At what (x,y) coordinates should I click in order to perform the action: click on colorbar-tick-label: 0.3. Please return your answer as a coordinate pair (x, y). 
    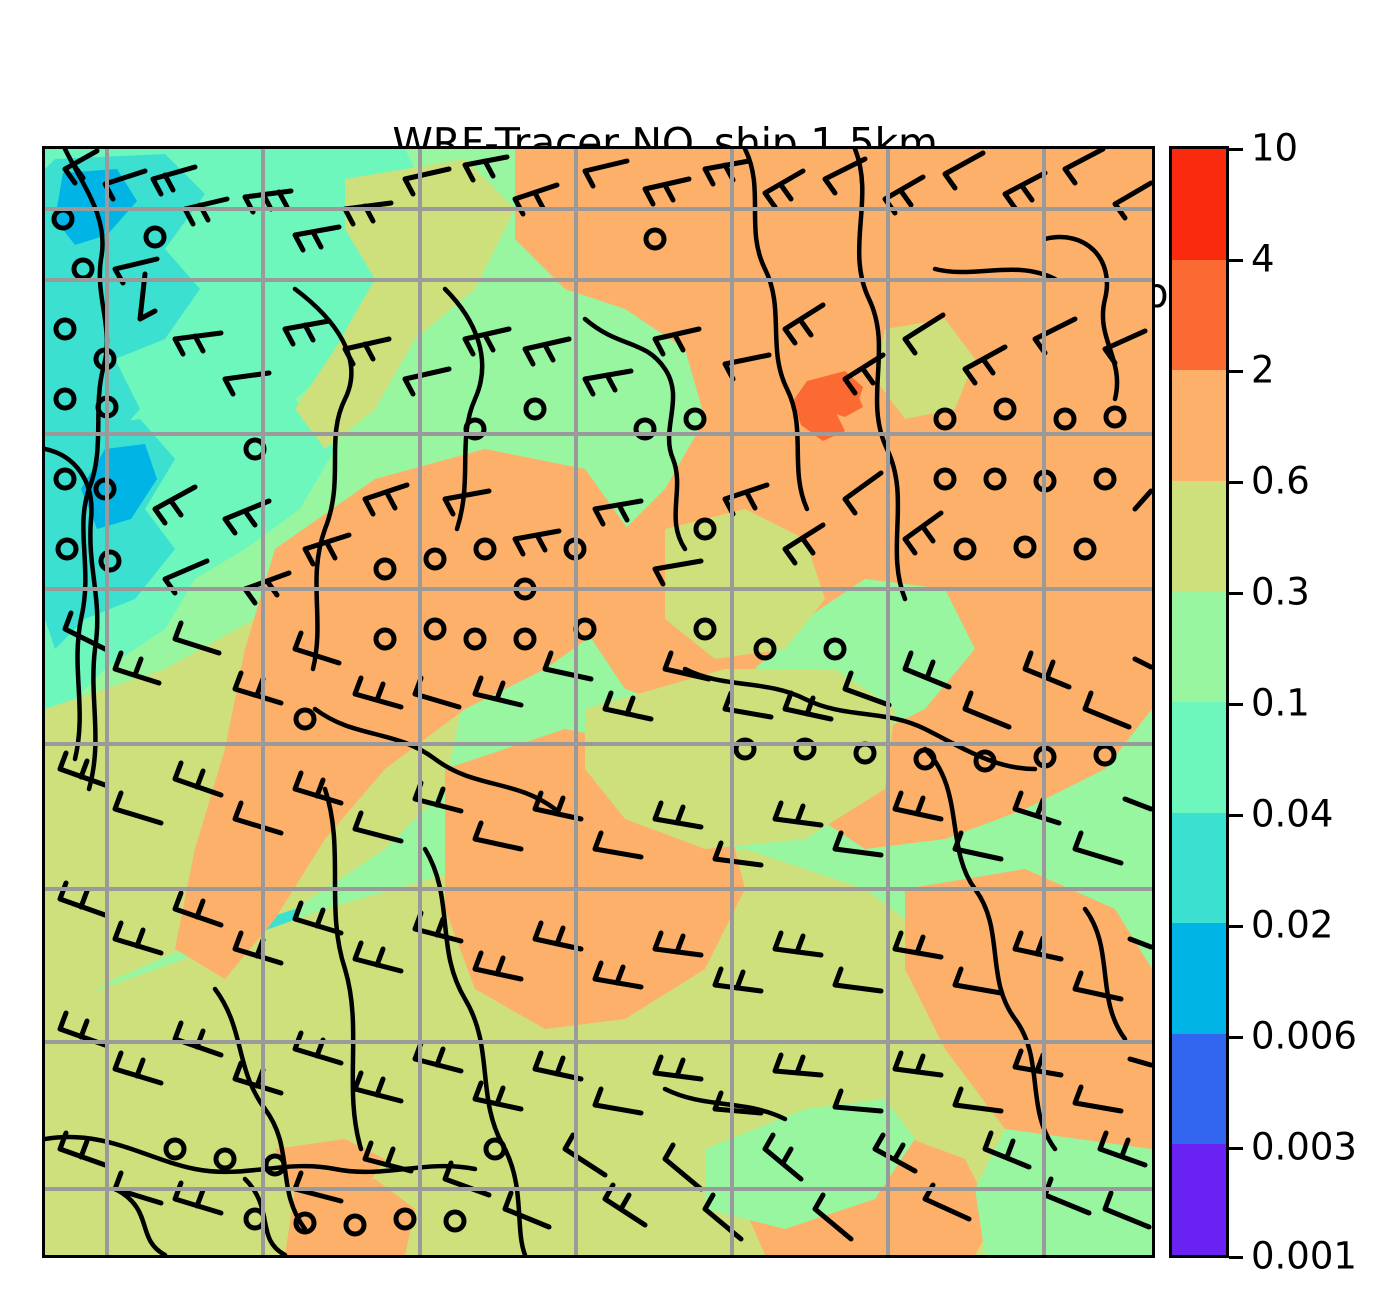
    Looking at the image, I should click on (1280, 592).